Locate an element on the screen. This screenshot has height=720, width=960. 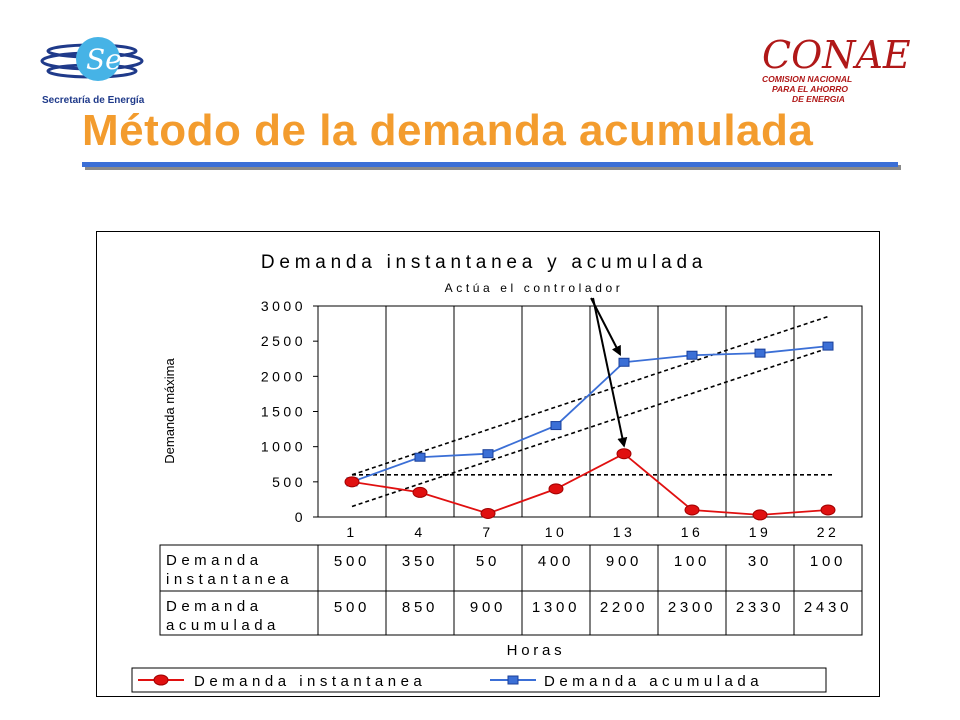
table-cell: 30 is located at coordinates (760, 561).